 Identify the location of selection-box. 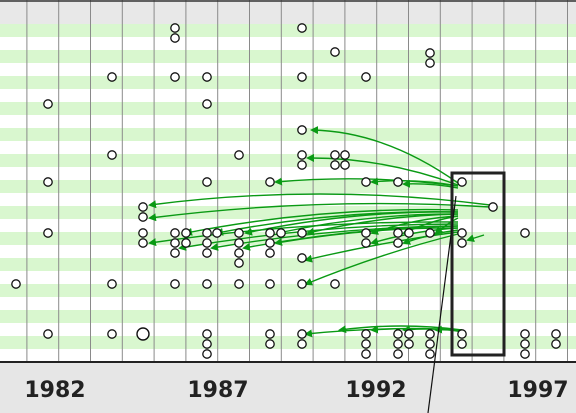
(478, 264).